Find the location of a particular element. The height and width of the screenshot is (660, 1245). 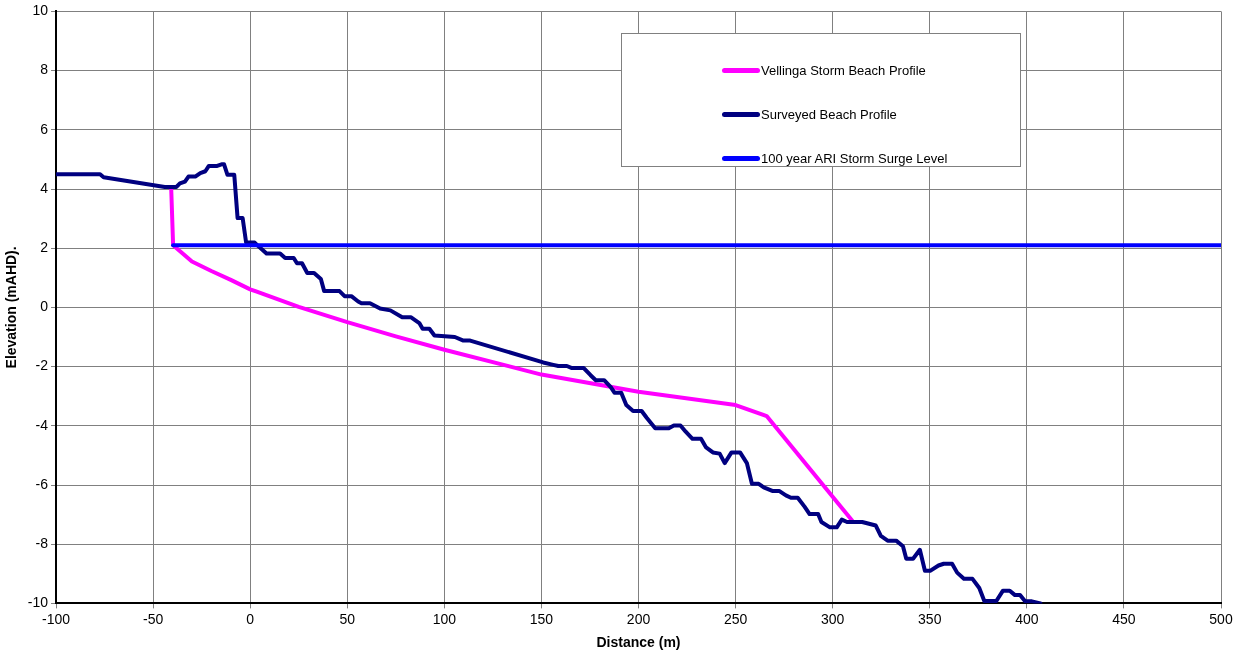

y-tick-label: -4 is located at coordinates (42, 424).